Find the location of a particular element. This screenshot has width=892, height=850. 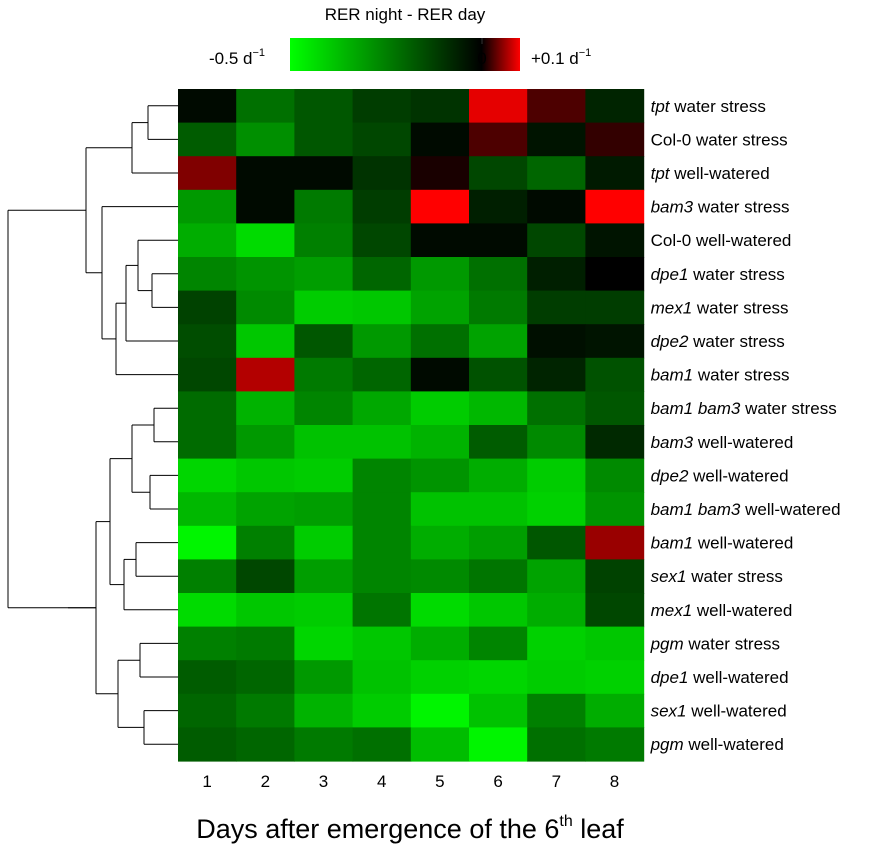

row-label: tpt well-watered is located at coordinates (710, 173).